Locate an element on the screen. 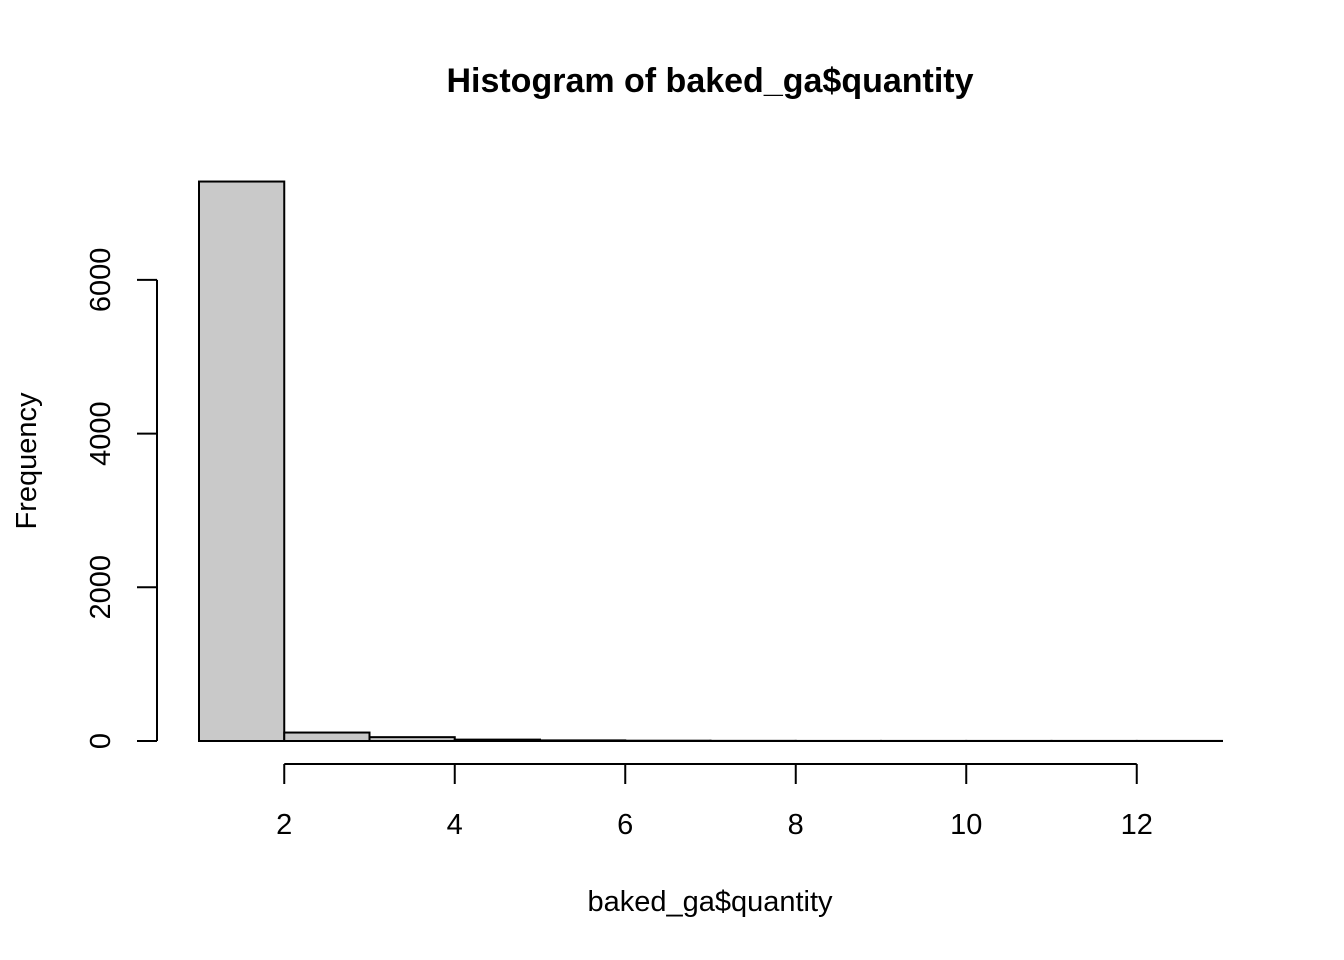 This screenshot has height=960, width=1344. x-axis-label: baked_ga$quantity is located at coordinates (710, 902).